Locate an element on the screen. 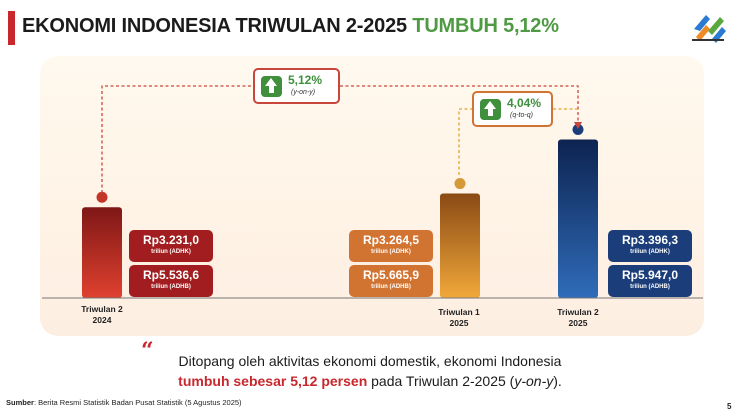 The width and height of the screenshot is (739, 415). adhk-pill-q2-2024: Rp3.231,0 triliun (ADHK) is located at coordinates (171, 246).